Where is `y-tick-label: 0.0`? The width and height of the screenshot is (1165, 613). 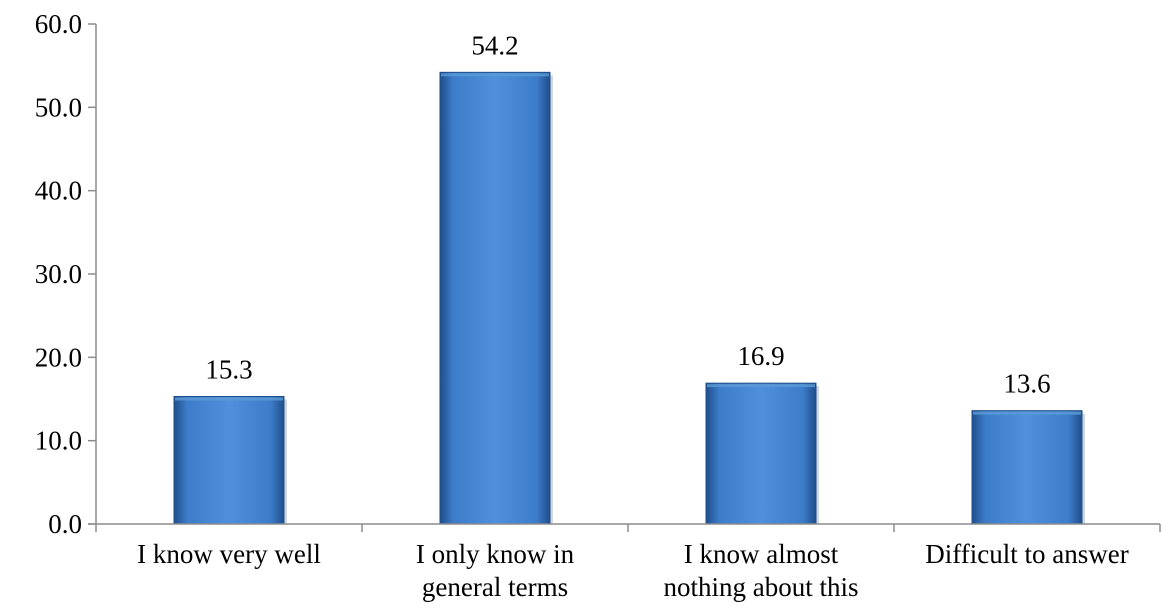 y-tick-label: 0.0 is located at coordinates (65, 524).